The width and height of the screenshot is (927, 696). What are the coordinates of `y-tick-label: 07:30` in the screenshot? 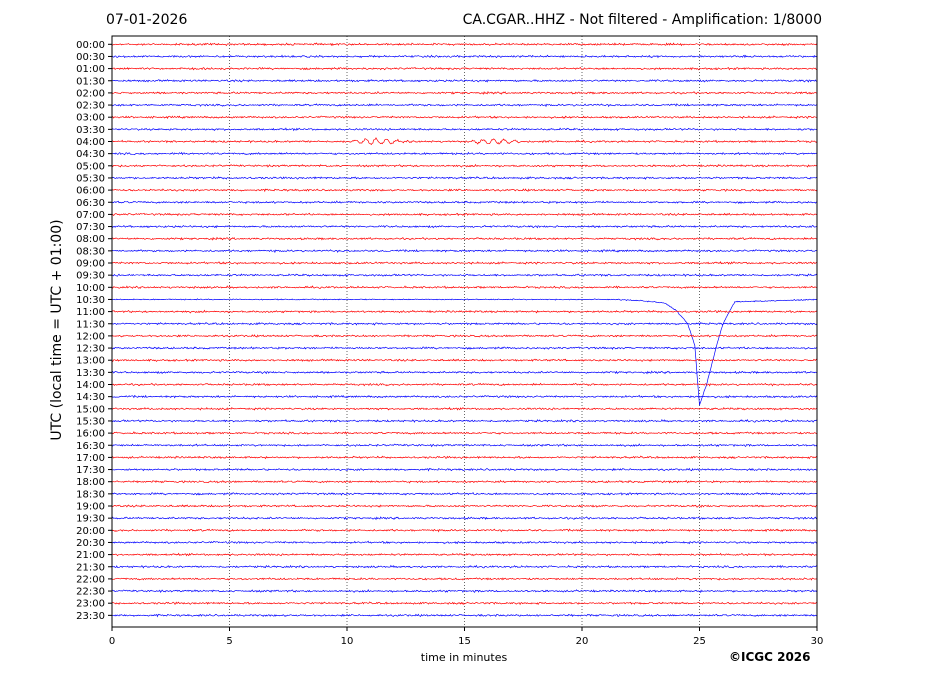 It's located at (90, 227).